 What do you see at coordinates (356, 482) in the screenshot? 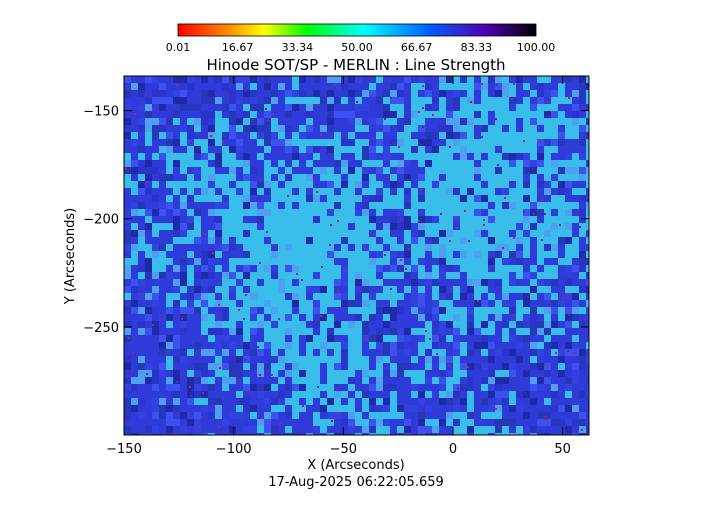
I see `timestamp: 17-Aug-2025 06:22:05.659` at bounding box center [356, 482].